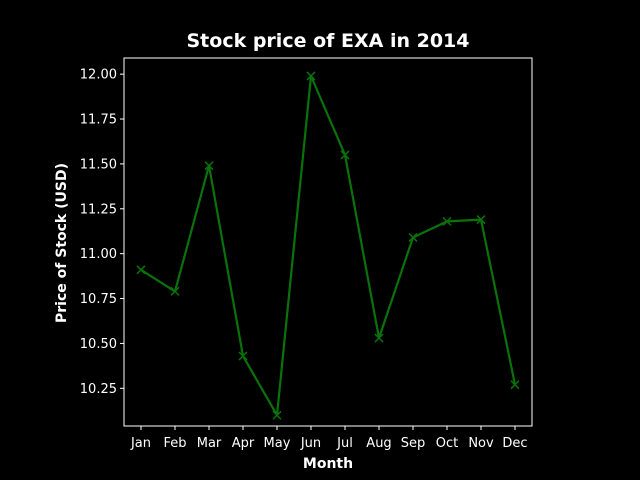  Describe the element at coordinates (277, 443) in the screenshot. I see `x-tick-label: May` at that location.